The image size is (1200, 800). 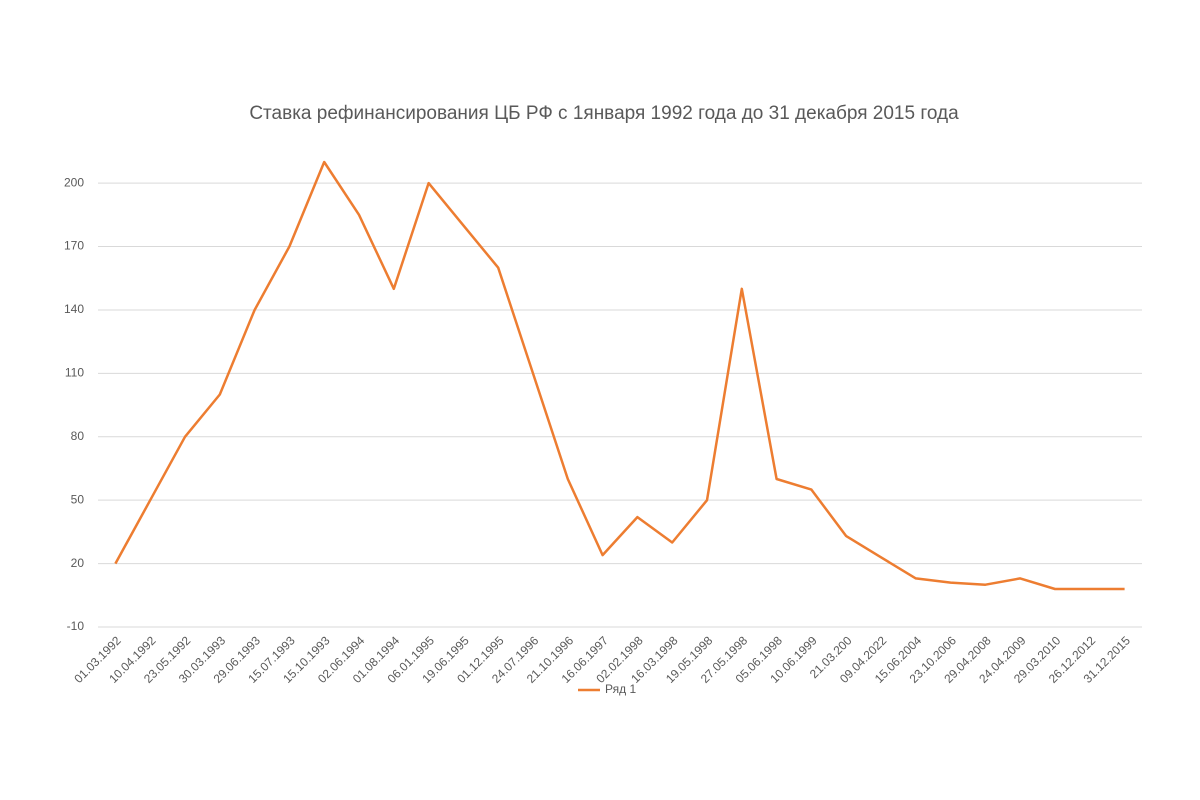 What do you see at coordinates (620, 689) in the screenshot?
I see `legend-label: Ряд 1` at bounding box center [620, 689].